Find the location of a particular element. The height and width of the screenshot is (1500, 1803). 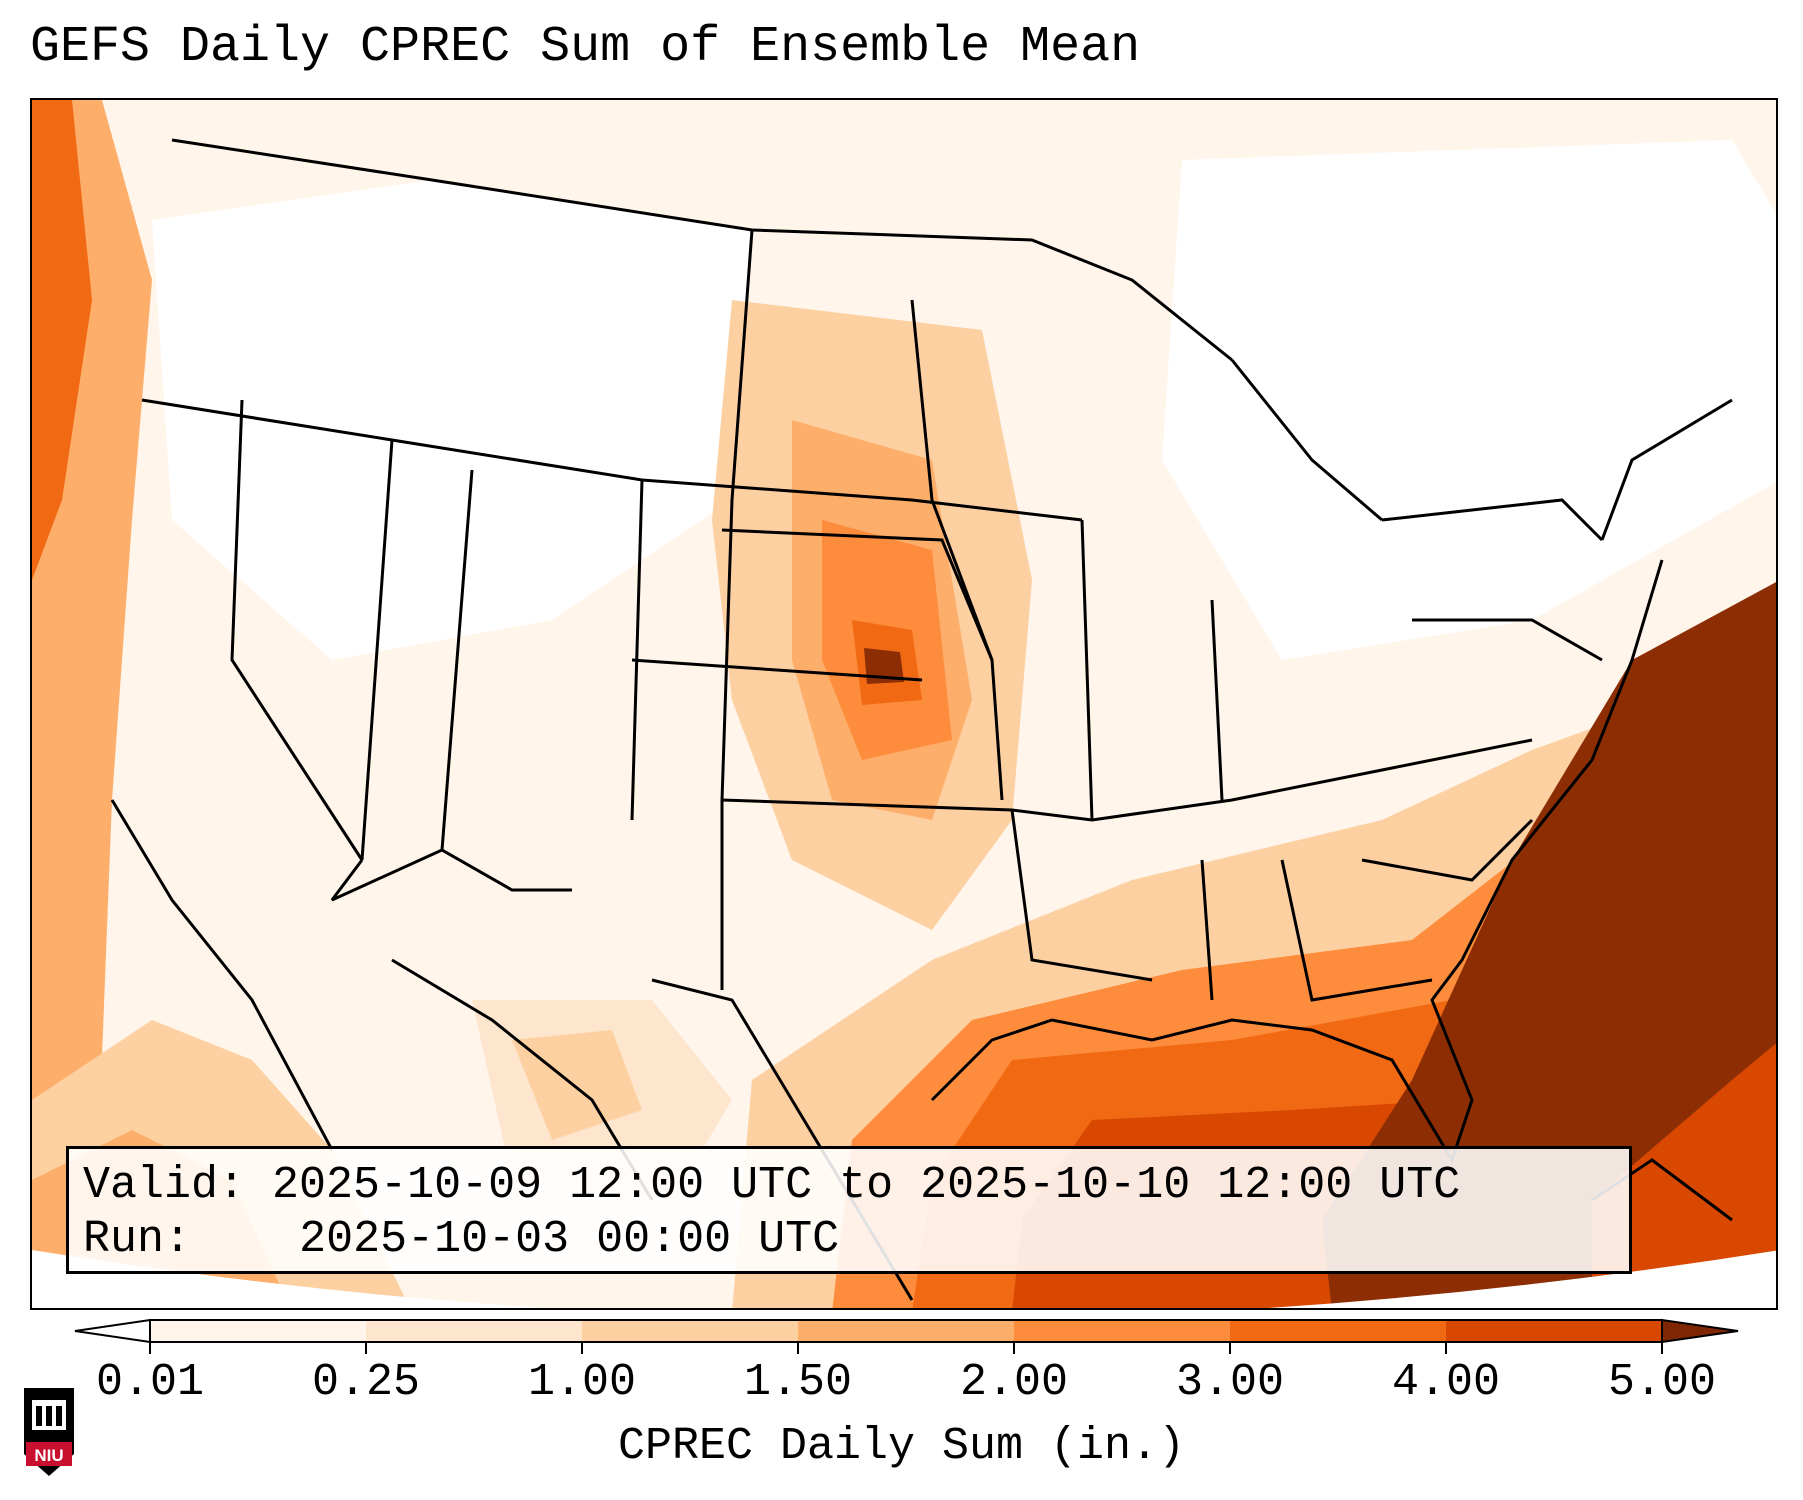

colorbar-tick-label: 4.00 is located at coordinates (1446, 1382).